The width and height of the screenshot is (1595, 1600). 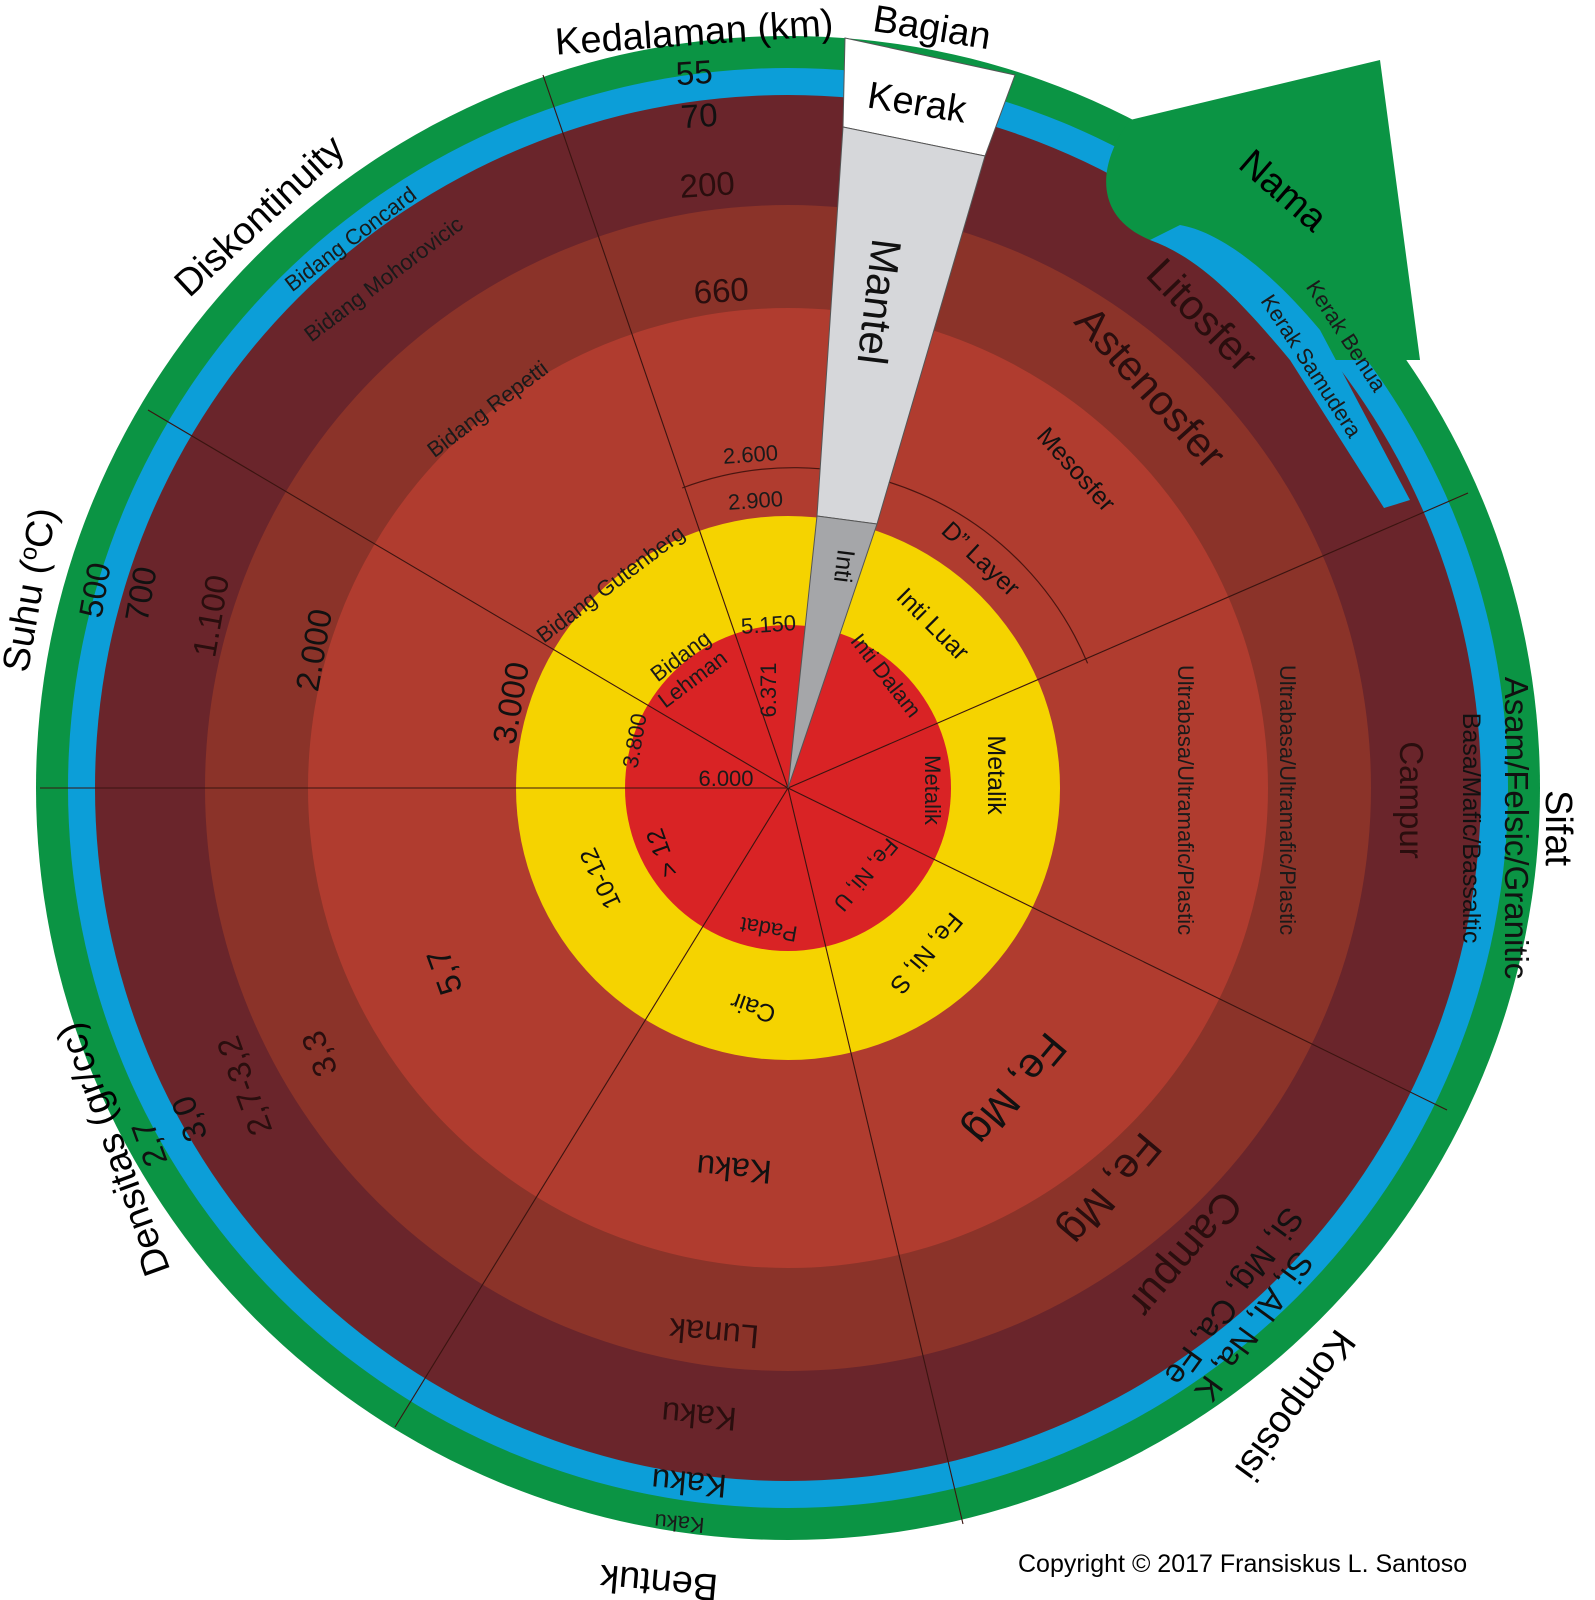 What do you see at coordinates (1280, 366) in the screenshot?
I see `oceanic-crust-bulge` at bounding box center [1280, 366].